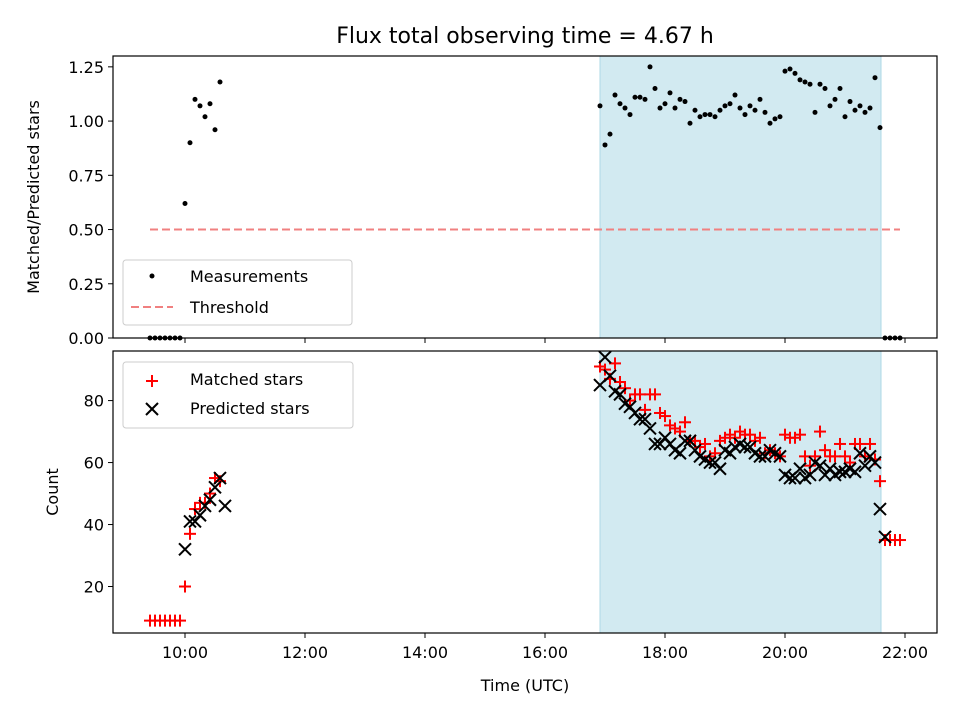 The width and height of the screenshot is (960, 720). Describe the element at coordinates (94, 587) in the screenshot. I see `bottom-y-tick-label: 20` at that location.